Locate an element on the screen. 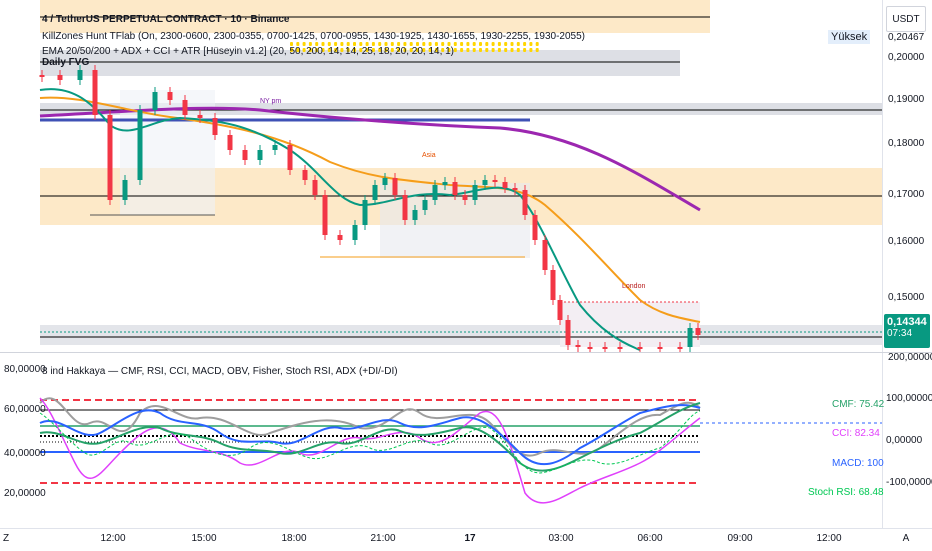 The image size is (932, 551). high-value: 0,20467 is located at coordinates (906, 37).